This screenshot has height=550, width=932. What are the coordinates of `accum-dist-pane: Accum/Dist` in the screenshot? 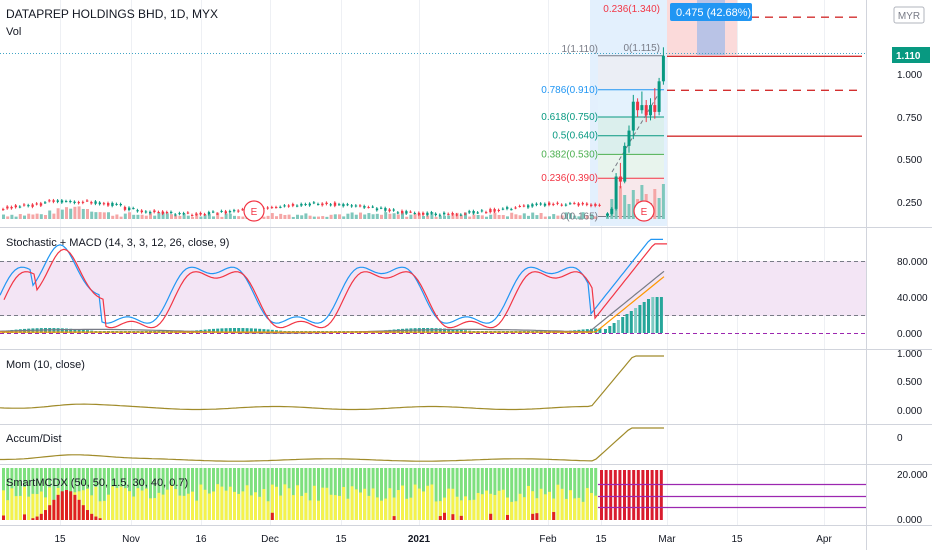 It's located at (332, 444).